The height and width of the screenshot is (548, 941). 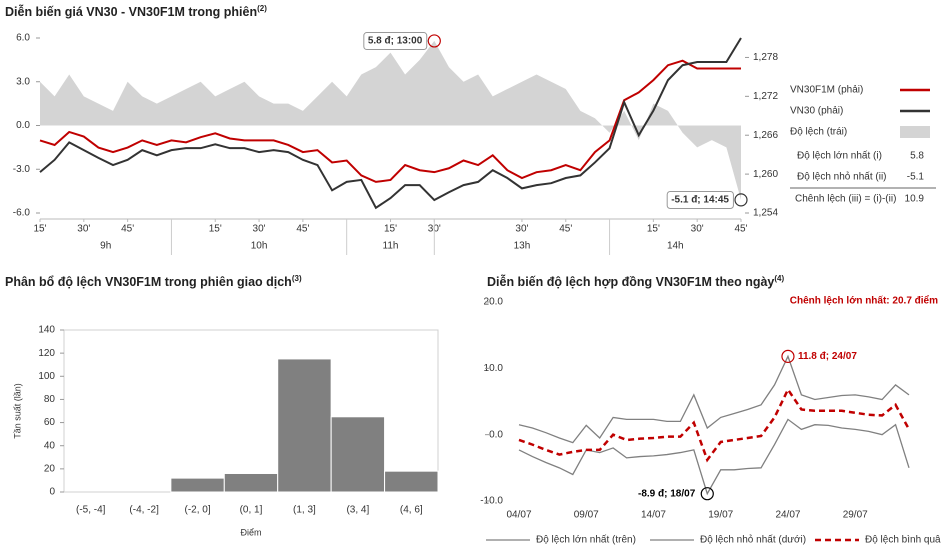 What do you see at coordinates (50, 445) in the screenshot?
I see `y-tick-label: 40` at bounding box center [50, 445].